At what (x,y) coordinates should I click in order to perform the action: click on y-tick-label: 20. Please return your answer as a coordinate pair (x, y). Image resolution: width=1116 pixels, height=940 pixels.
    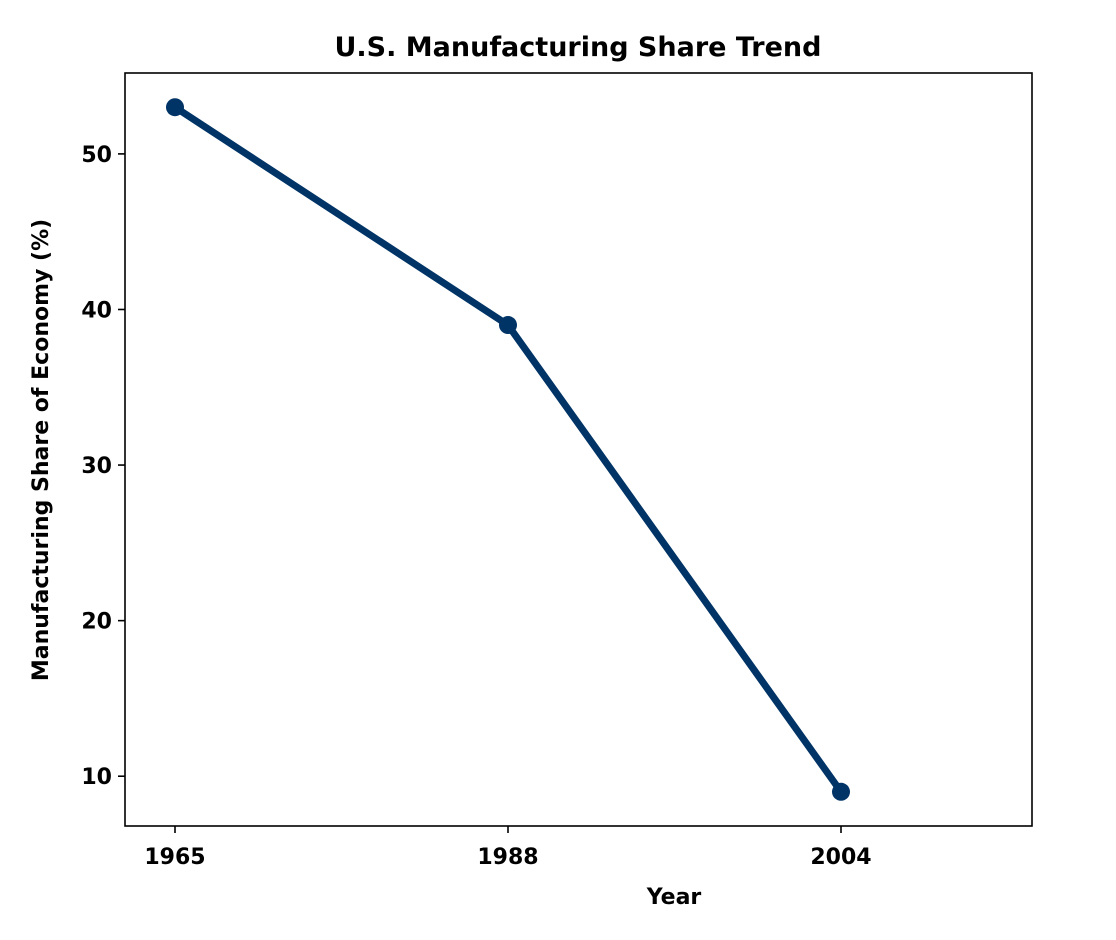
    Looking at the image, I should click on (96, 622).